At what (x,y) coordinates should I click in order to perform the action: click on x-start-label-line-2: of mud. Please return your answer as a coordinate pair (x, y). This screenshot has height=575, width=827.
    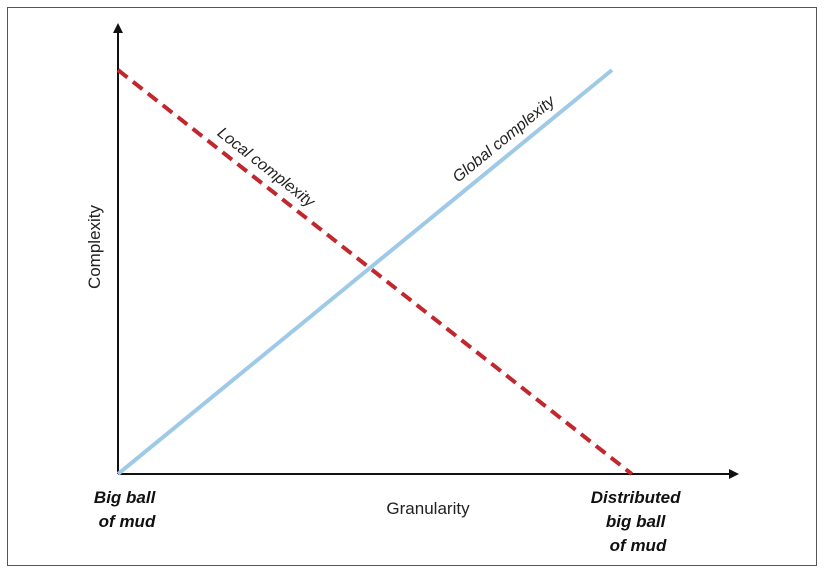
    Looking at the image, I should click on (127, 521).